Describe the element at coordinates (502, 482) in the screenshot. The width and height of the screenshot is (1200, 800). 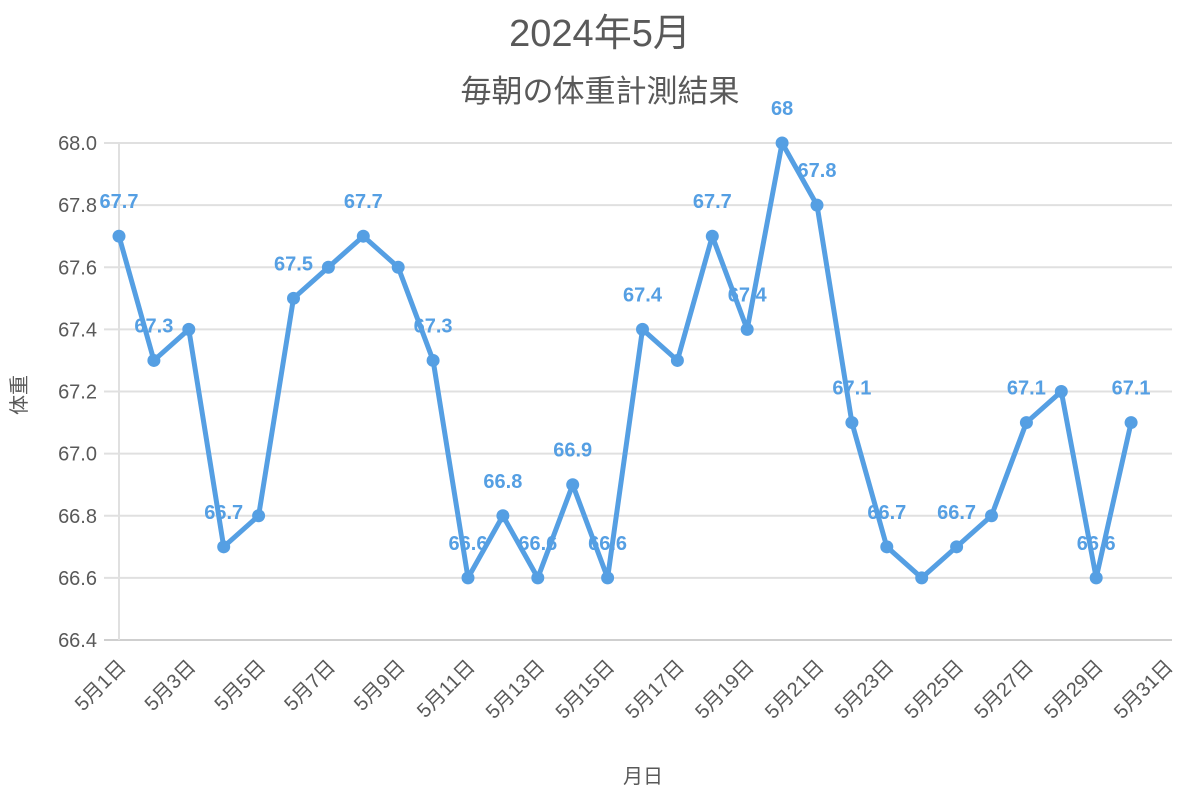
I see `data-label: 66.8` at that location.